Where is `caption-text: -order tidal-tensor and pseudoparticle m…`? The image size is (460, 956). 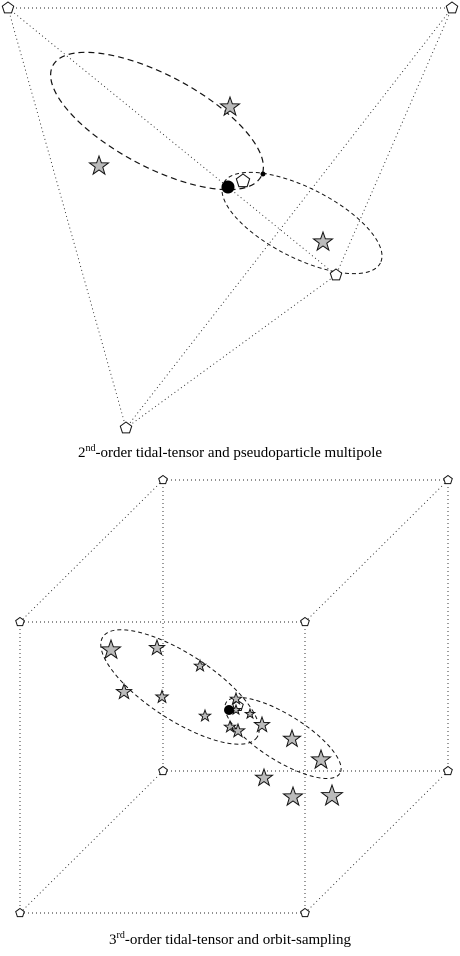 caption-text: -order tidal-tensor and pseudoparticle m… is located at coordinates (238, 453).